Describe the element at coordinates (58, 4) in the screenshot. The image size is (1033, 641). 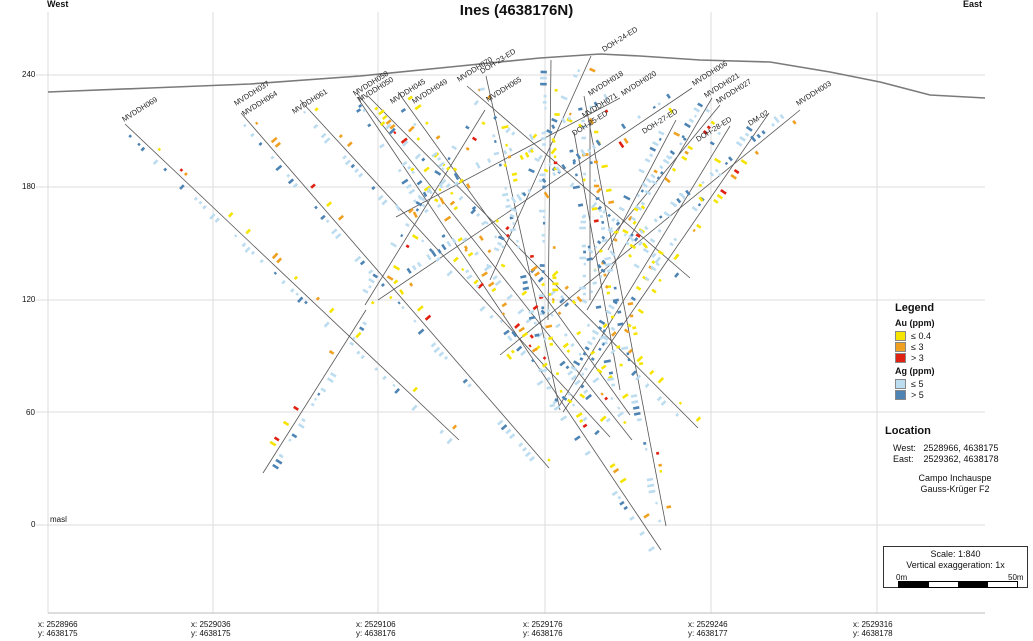
I see `west-label: West` at that location.